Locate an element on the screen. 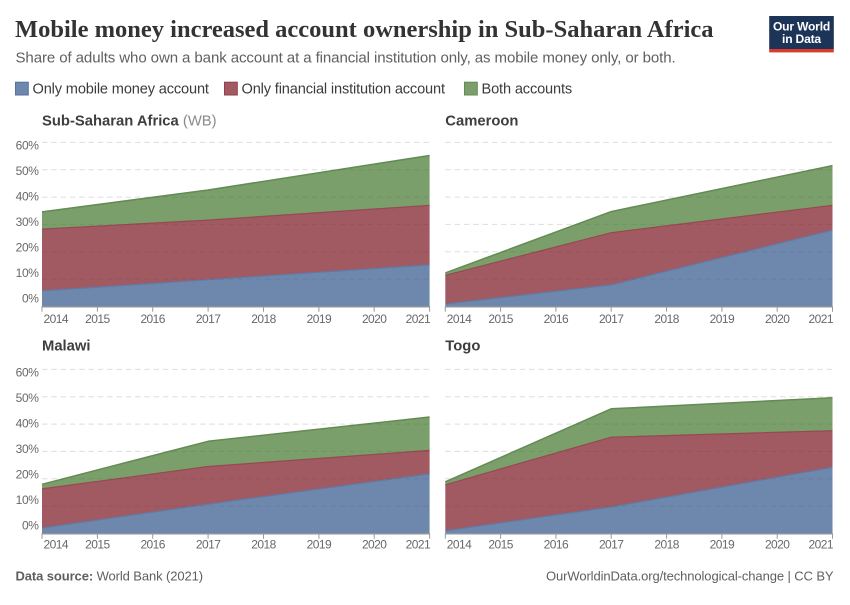 The height and width of the screenshot is (605, 850). svg-text: Only mobile money account is located at coordinates (121, 90).